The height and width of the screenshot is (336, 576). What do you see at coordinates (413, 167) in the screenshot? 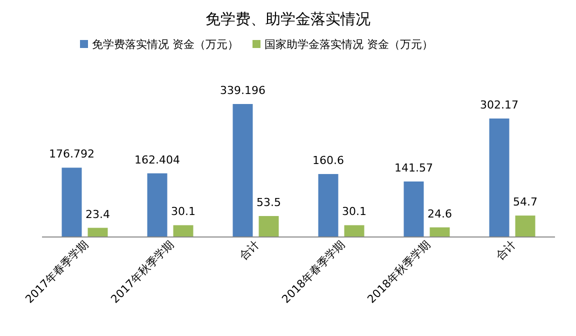
I see `data-label: 141.57` at bounding box center [413, 167].